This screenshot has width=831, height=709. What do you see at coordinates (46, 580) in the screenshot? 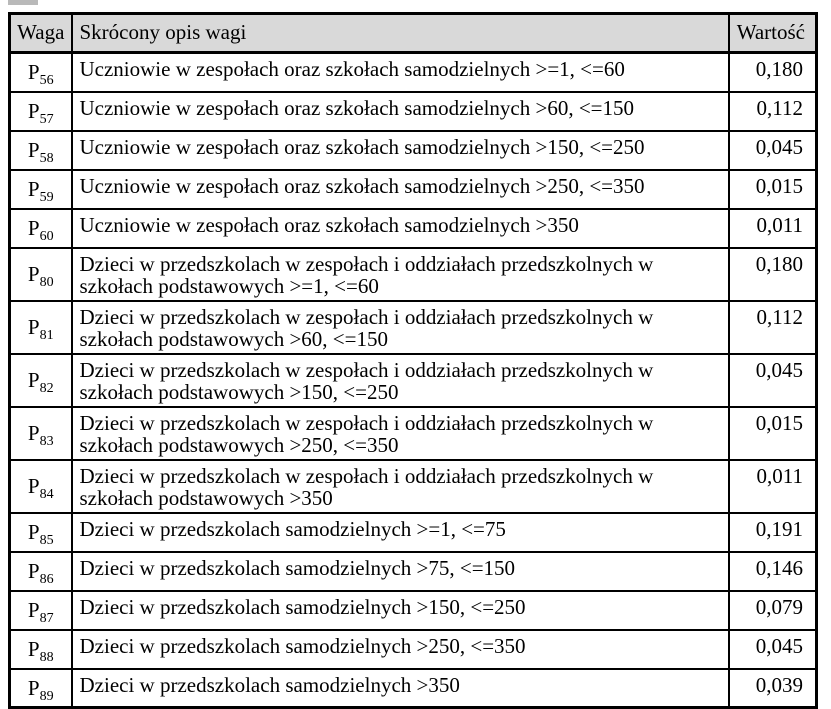
I see `weight-id-subscript: 86` at bounding box center [46, 580].